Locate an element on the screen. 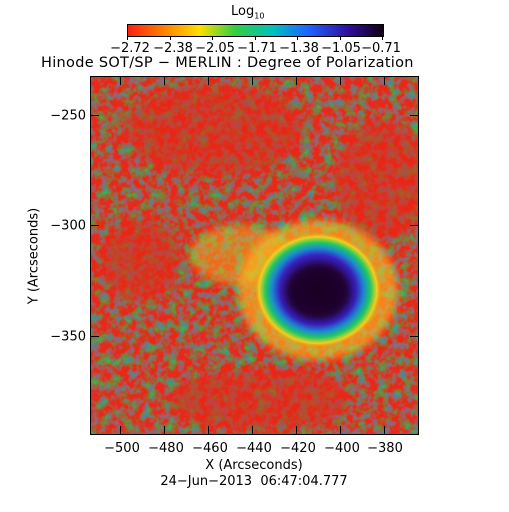  colorbar-tick-label: −2.05 is located at coordinates (215, 48).